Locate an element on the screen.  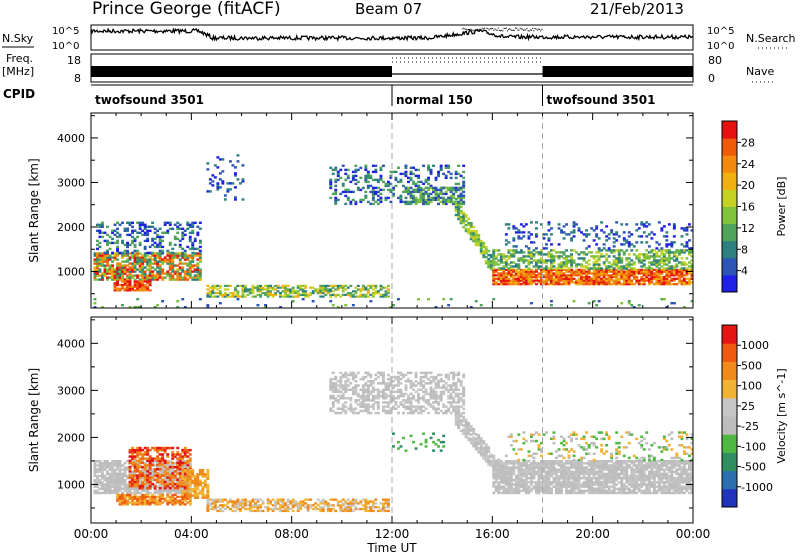
noise-right-tick-bottom: 10^0 is located at coordinates (720, 46).